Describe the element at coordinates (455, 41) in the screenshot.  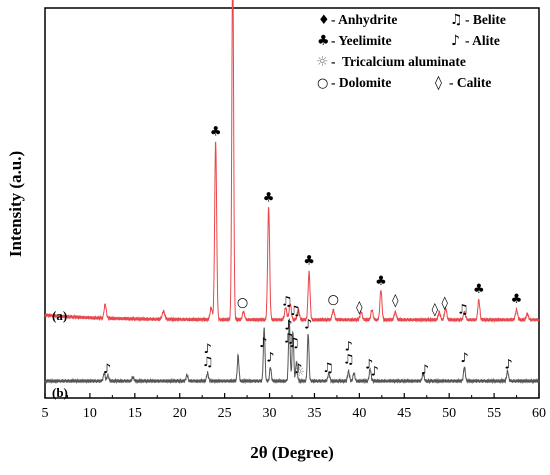
I see `legend-symbol-alite: ♪` at that location.